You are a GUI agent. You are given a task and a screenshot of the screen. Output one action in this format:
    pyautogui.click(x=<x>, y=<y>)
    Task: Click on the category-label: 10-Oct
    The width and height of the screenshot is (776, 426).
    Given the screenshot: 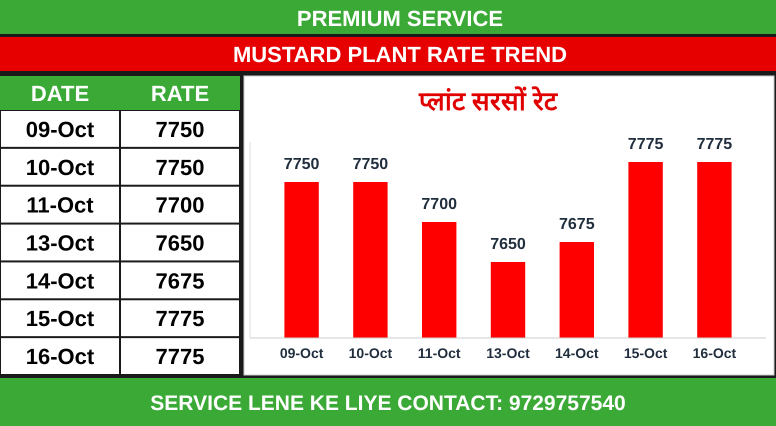 What is the action you would take?
    pyautogui.click(x=60, y=167)
    